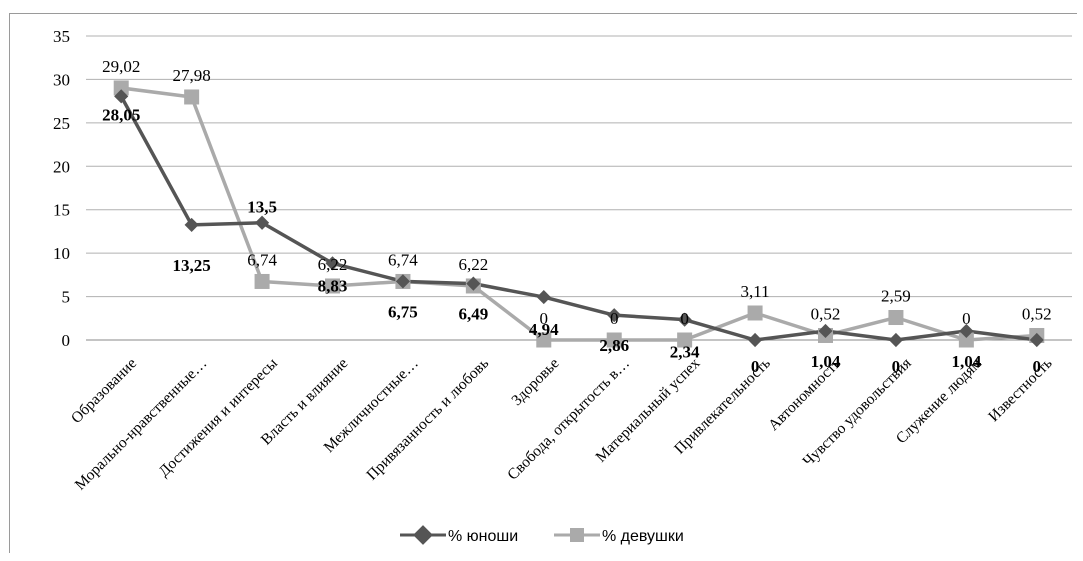  Describe the element at coordinates (66, 340) in the screenshot. I see `y-tick-label-0: 0` at that location.